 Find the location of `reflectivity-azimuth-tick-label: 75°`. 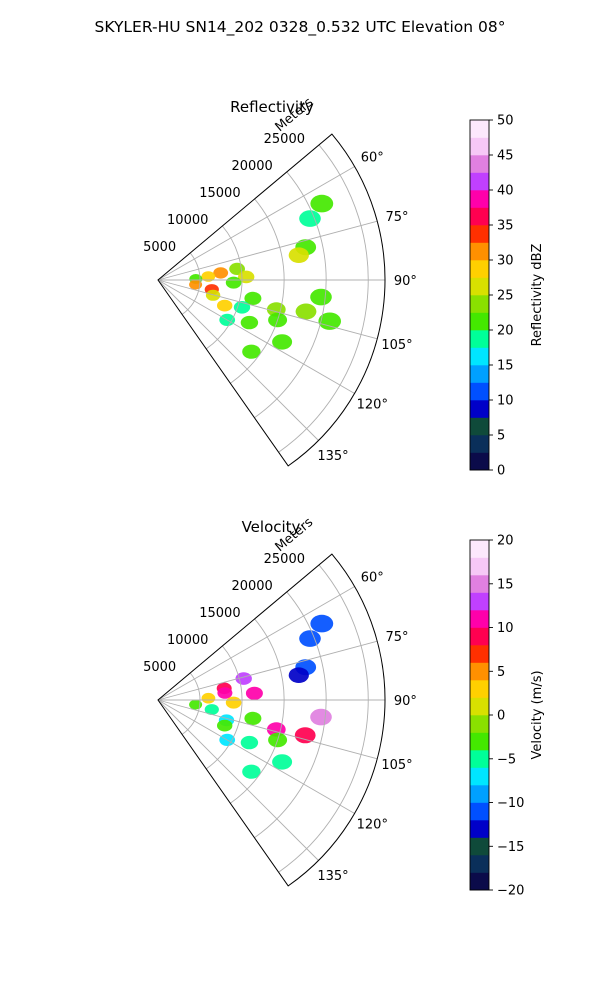

reflectivity-azimuth-tick-label: 75° is located at coordinates (396, 217).